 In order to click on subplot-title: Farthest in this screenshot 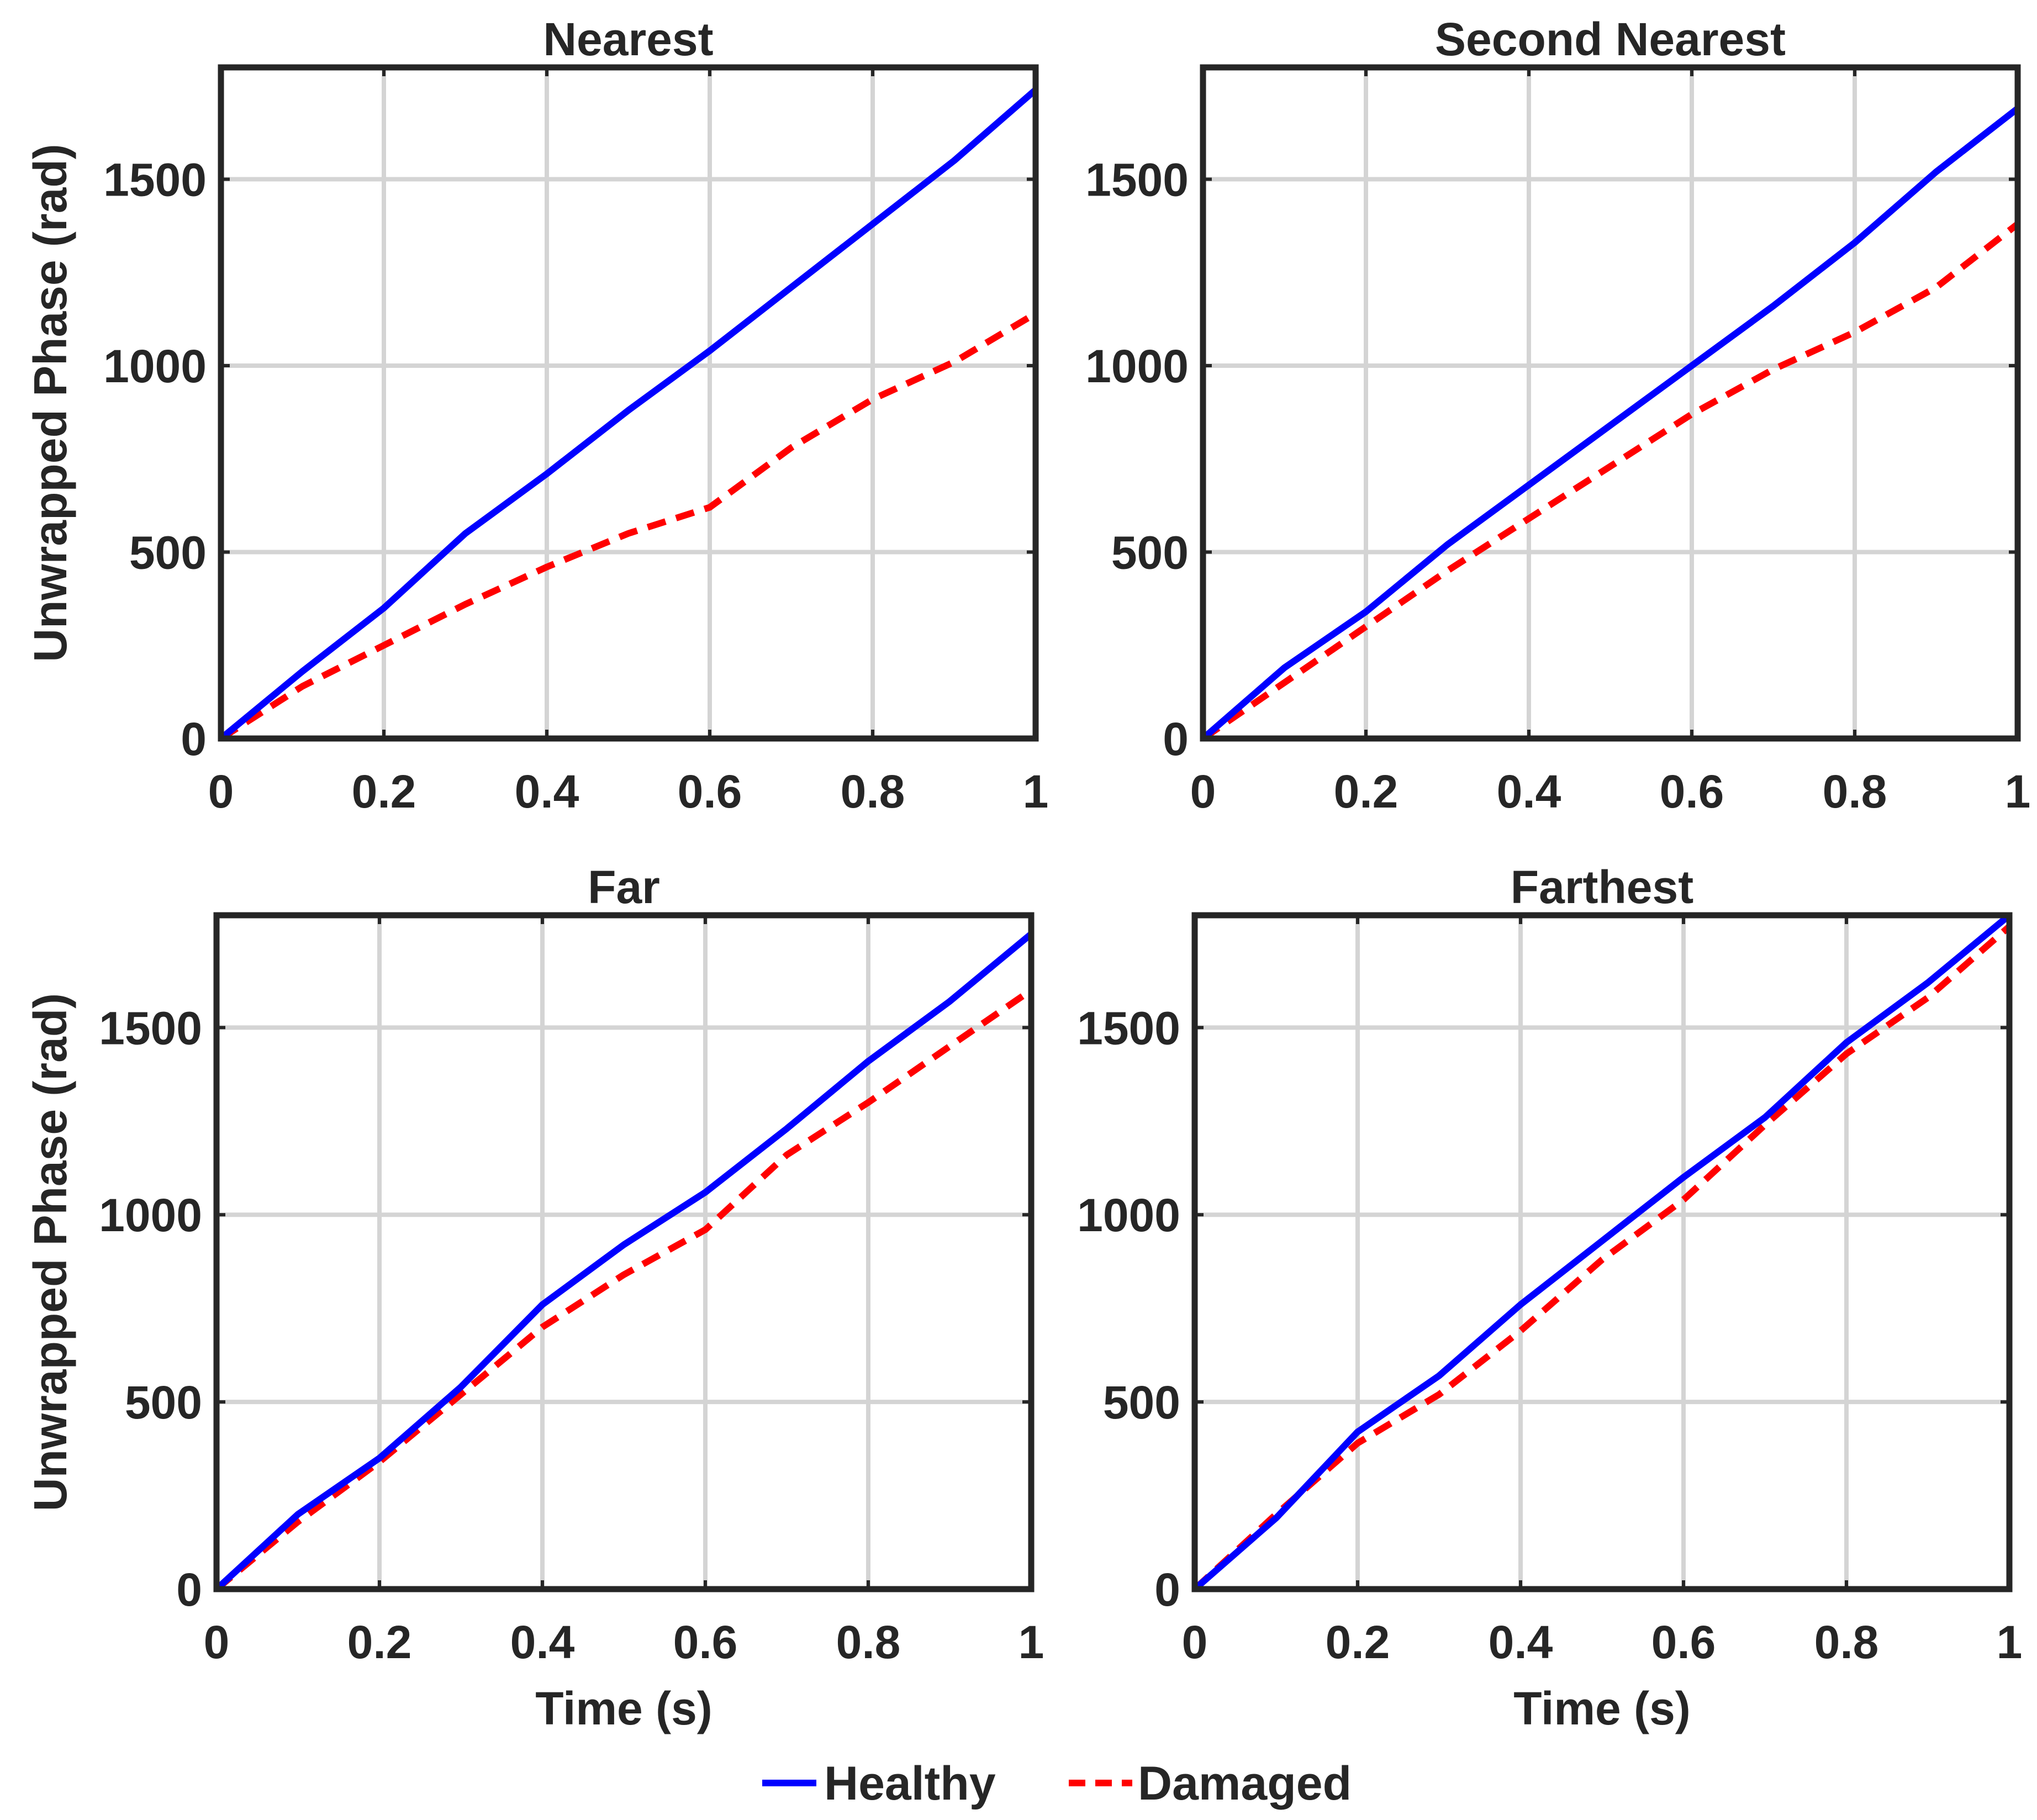, I will do `click(1602, 887)`.